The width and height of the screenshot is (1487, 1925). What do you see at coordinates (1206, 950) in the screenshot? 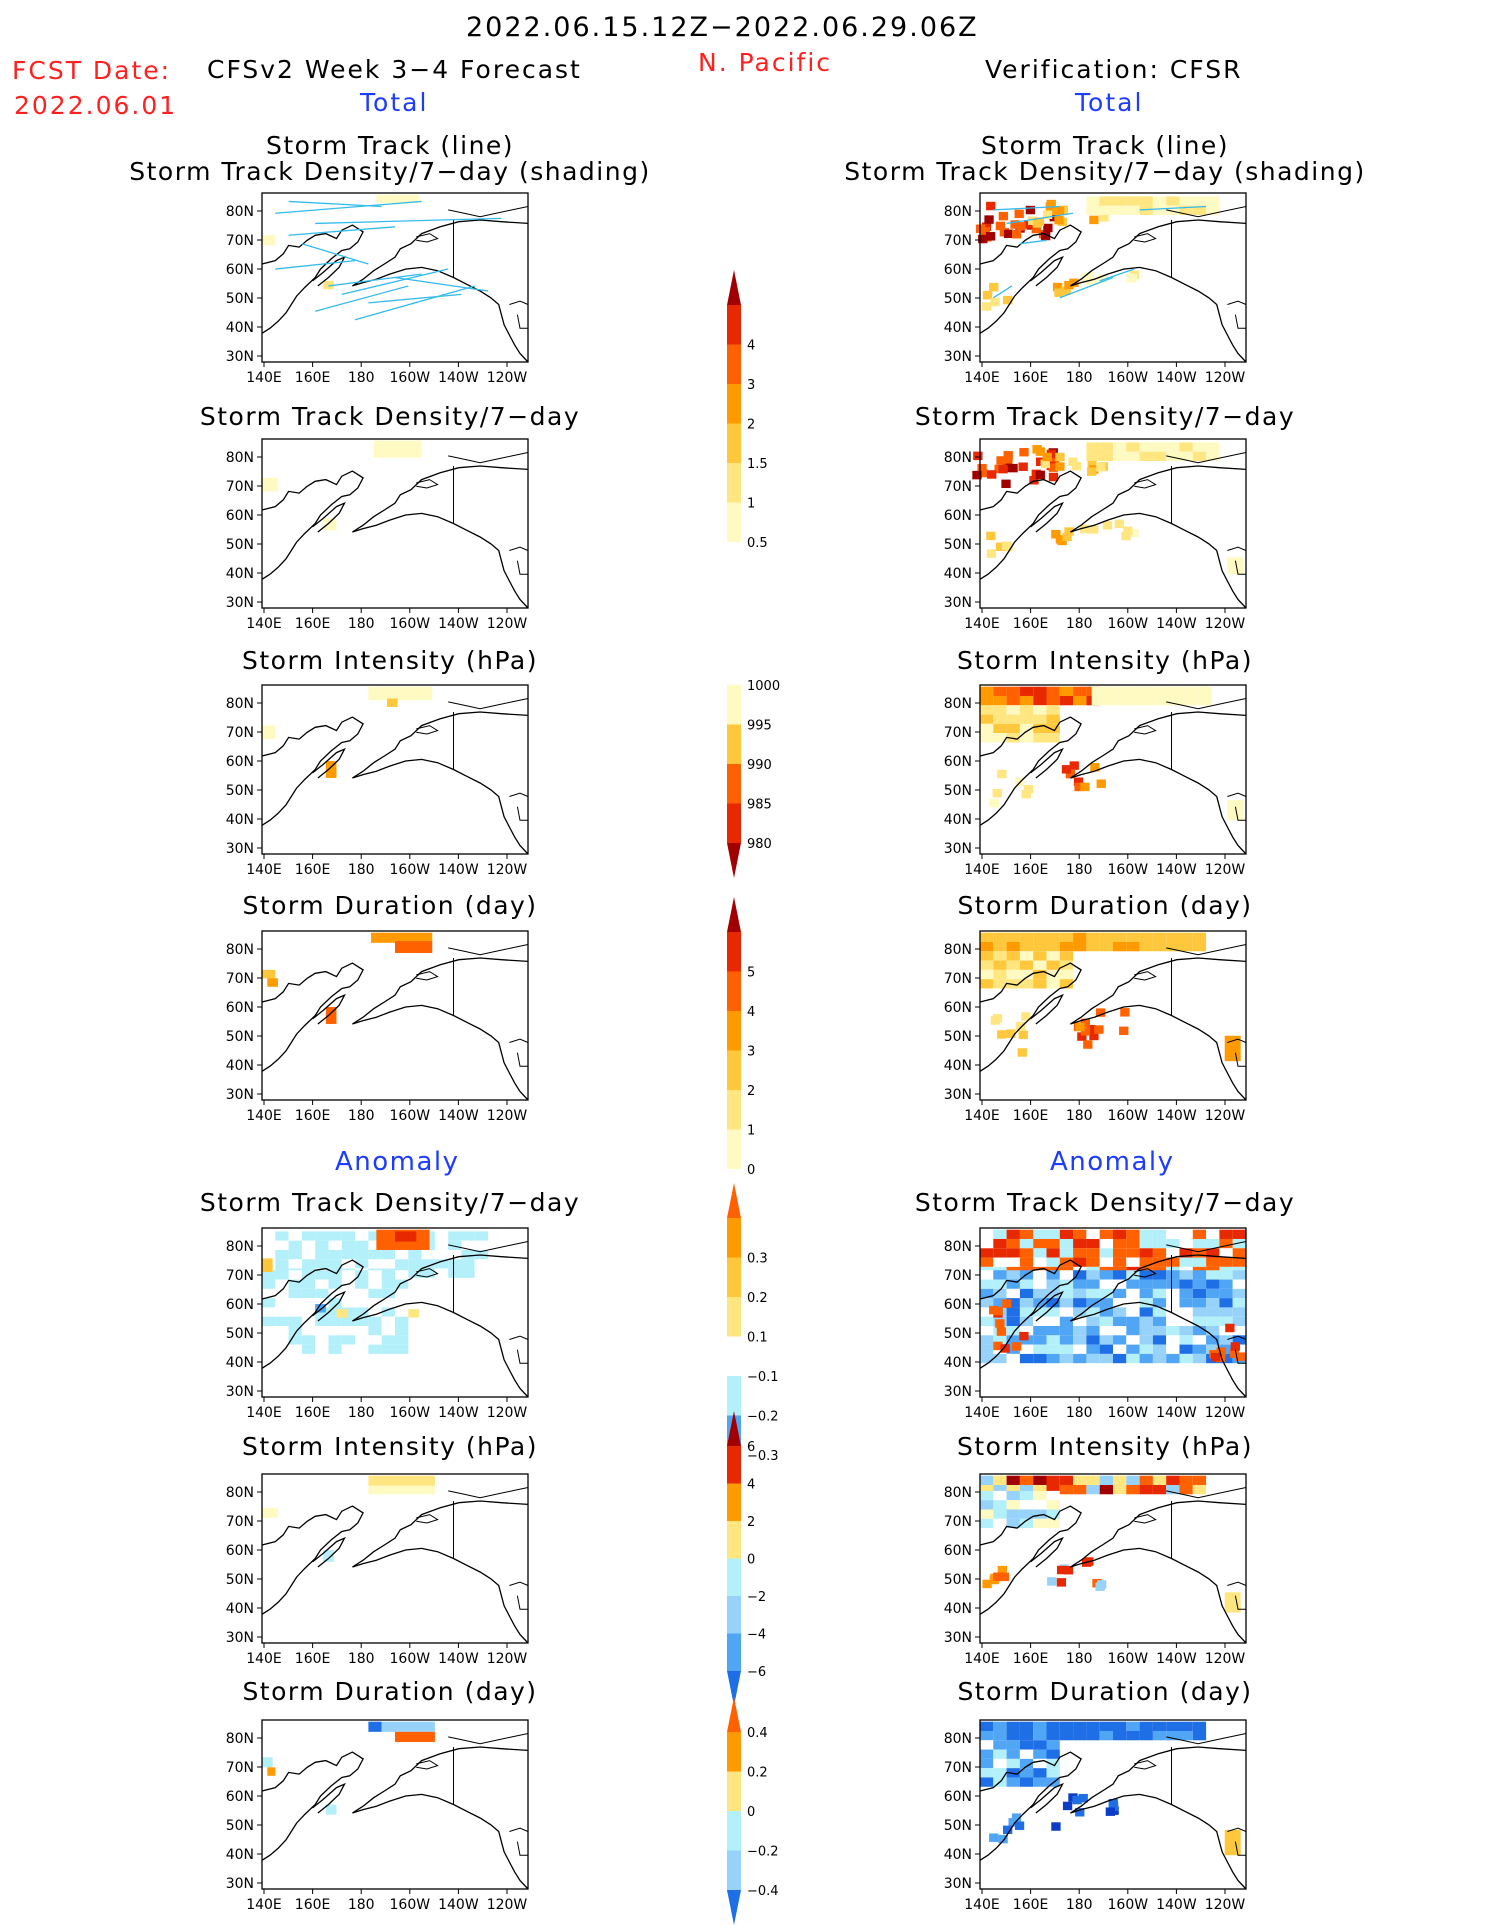
I see `arctic-coastline` at bounding box center [1206, 950].